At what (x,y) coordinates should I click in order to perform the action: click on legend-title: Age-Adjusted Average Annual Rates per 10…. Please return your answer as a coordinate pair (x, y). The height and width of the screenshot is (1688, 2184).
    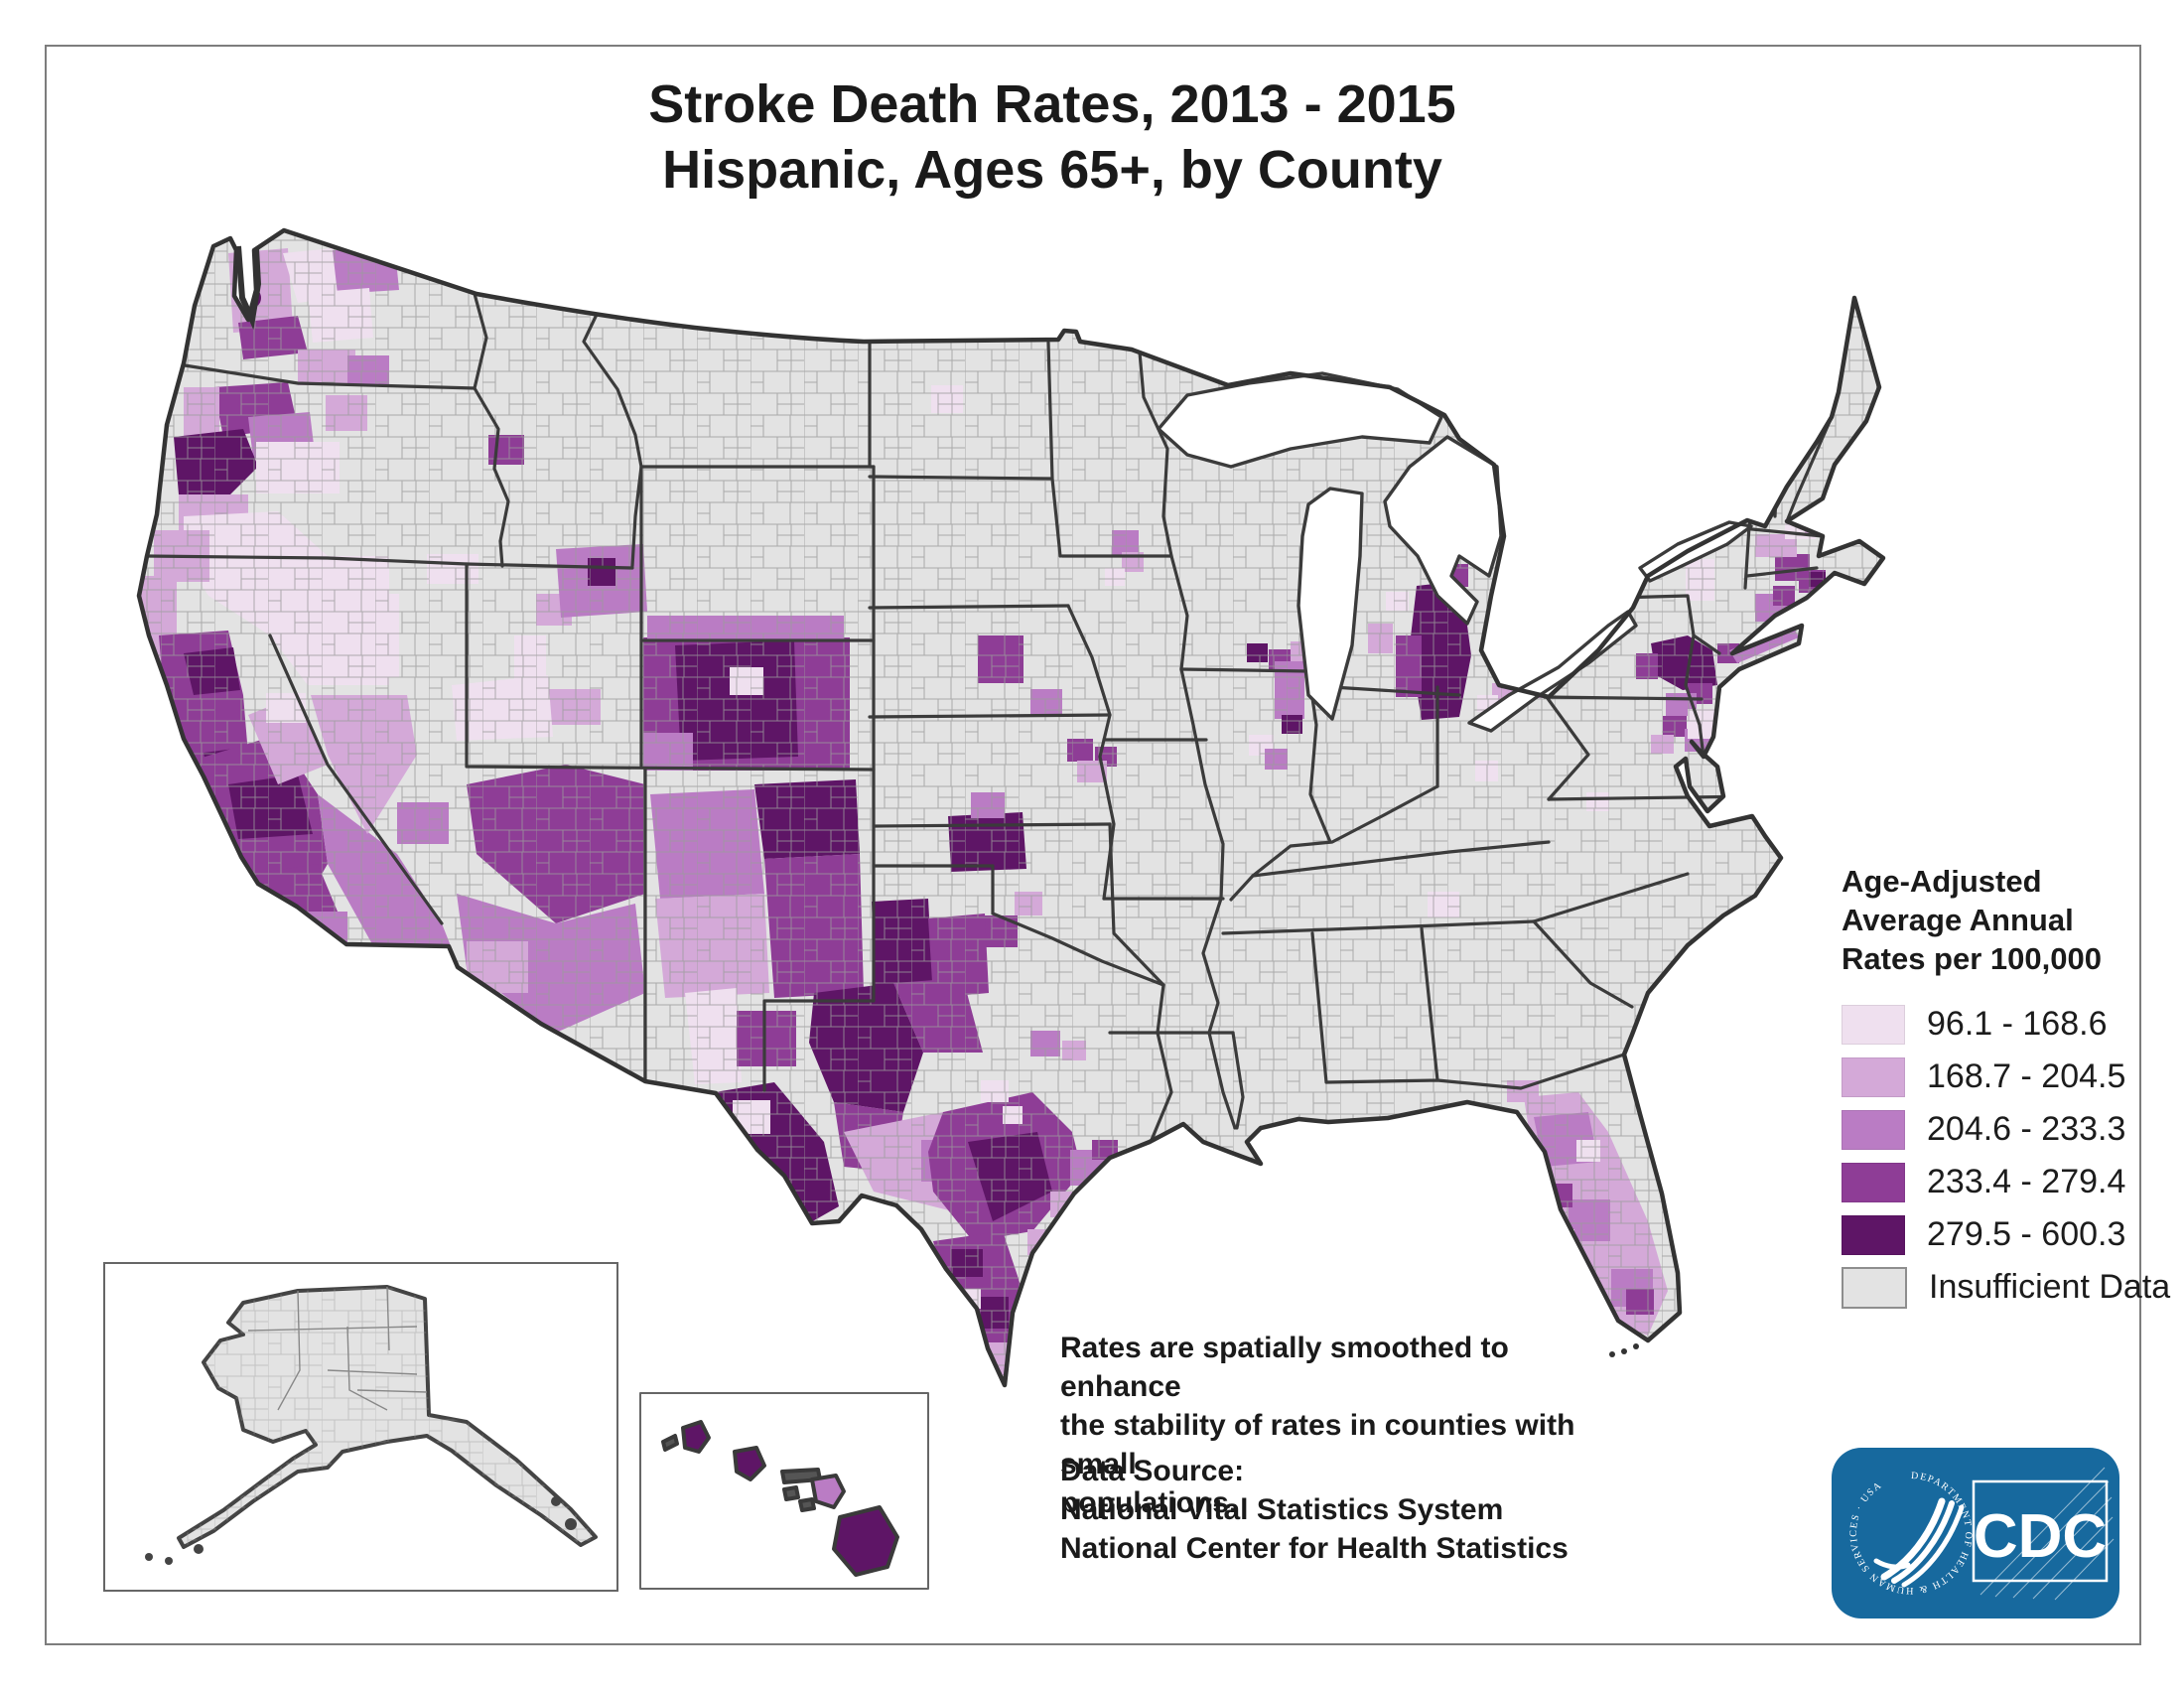
    Looking at the image, I should click on (1972, 920).